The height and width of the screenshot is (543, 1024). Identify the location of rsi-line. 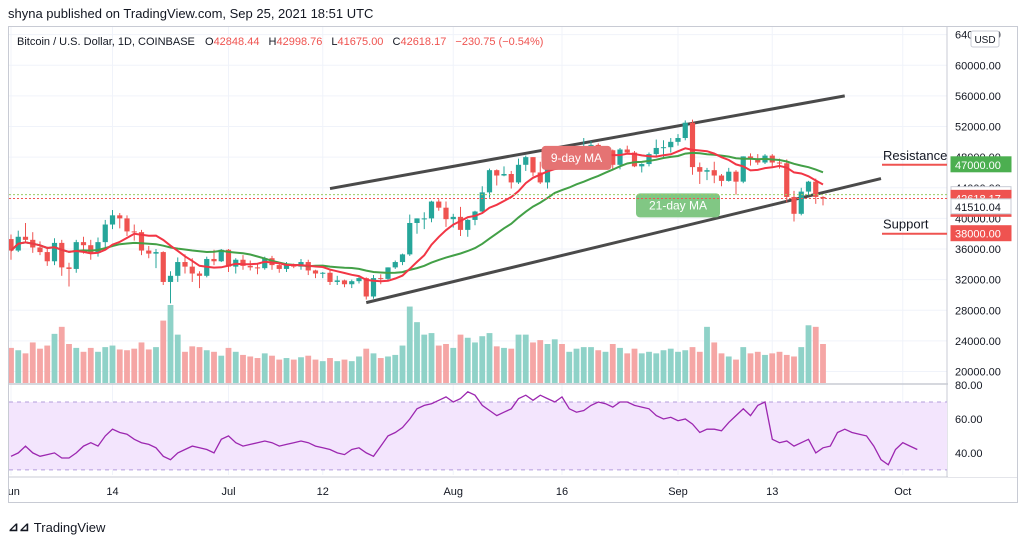
(464, 428).